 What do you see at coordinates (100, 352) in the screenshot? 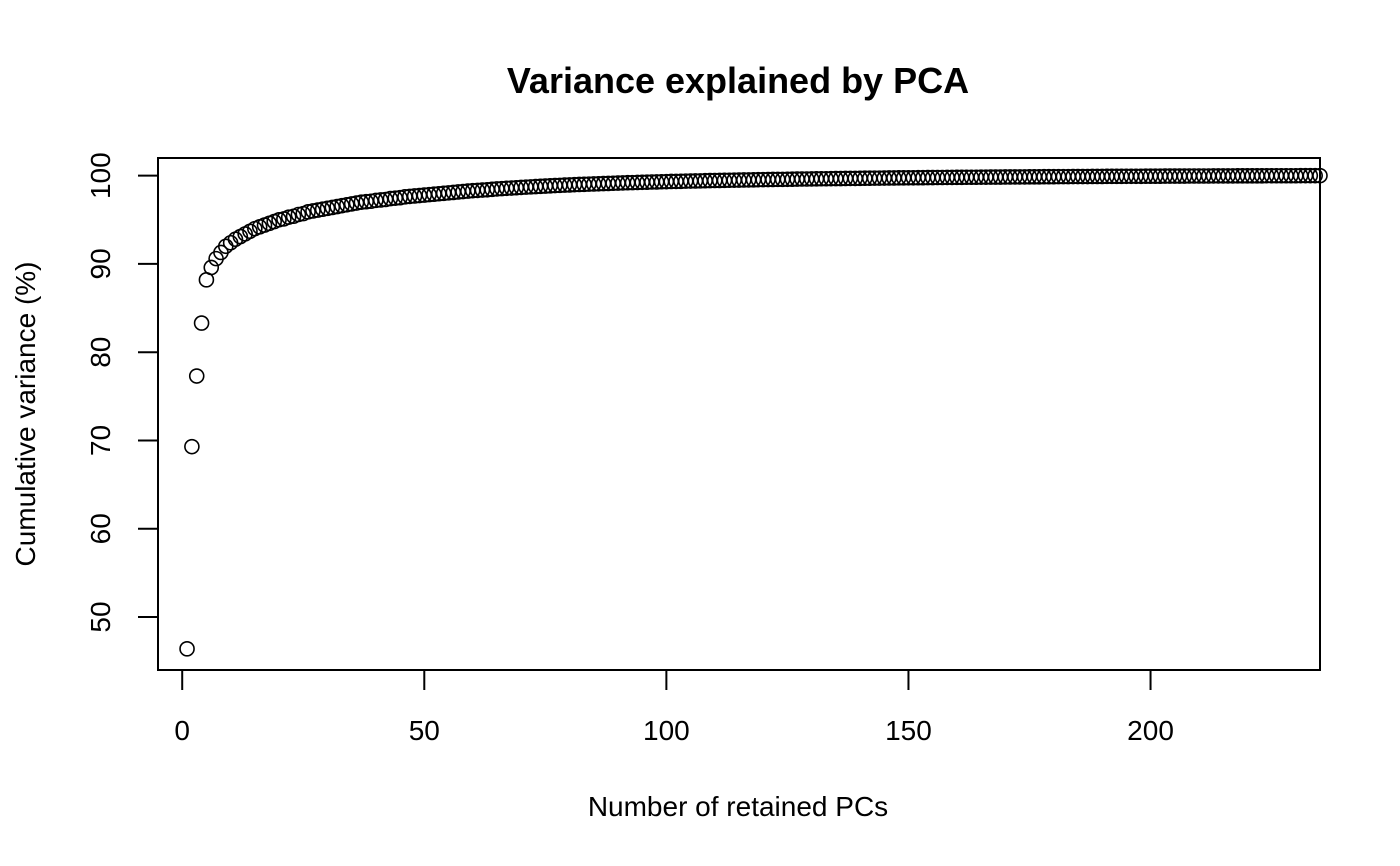
I see `y-tick-label: 80` at bounding box center [100, 352].